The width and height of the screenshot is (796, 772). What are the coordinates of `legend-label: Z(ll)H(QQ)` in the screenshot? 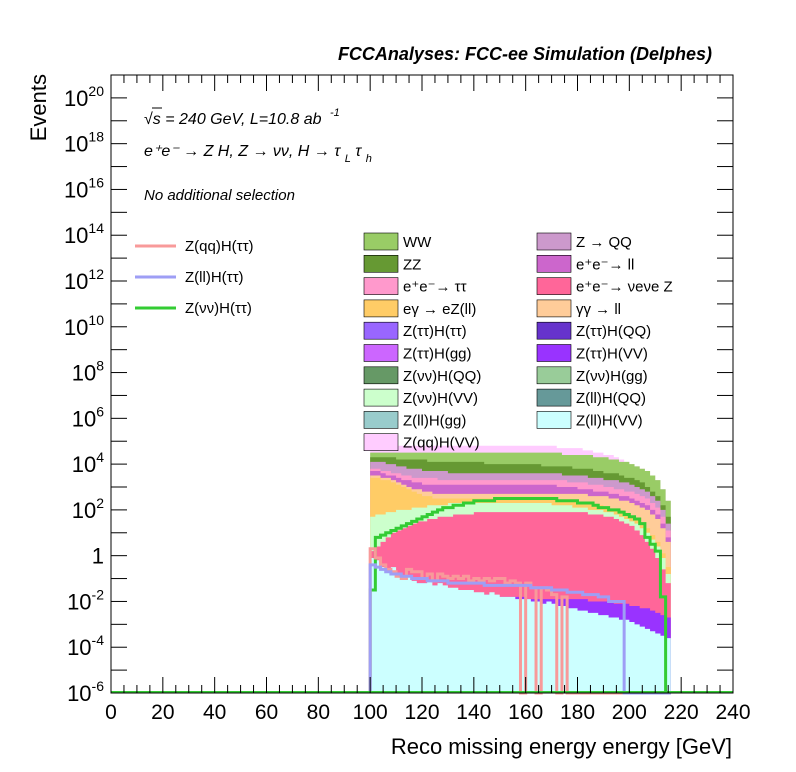 It's located at (611, 398).